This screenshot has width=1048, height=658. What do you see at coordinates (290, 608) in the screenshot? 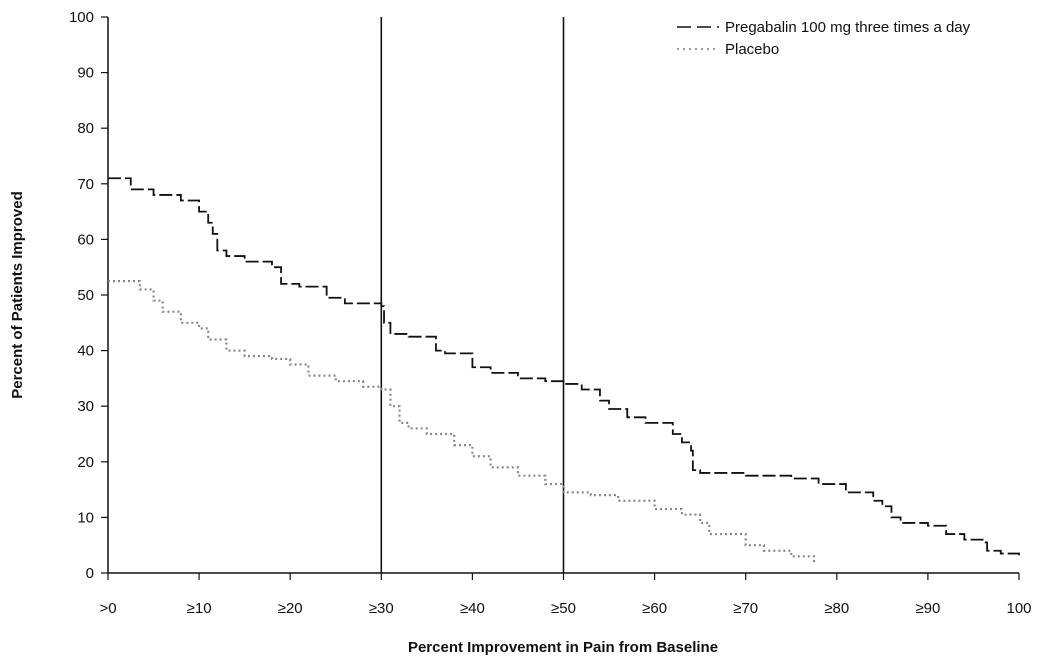
I see `x-tick-label: ≥20` at bounding box center [290, 608].